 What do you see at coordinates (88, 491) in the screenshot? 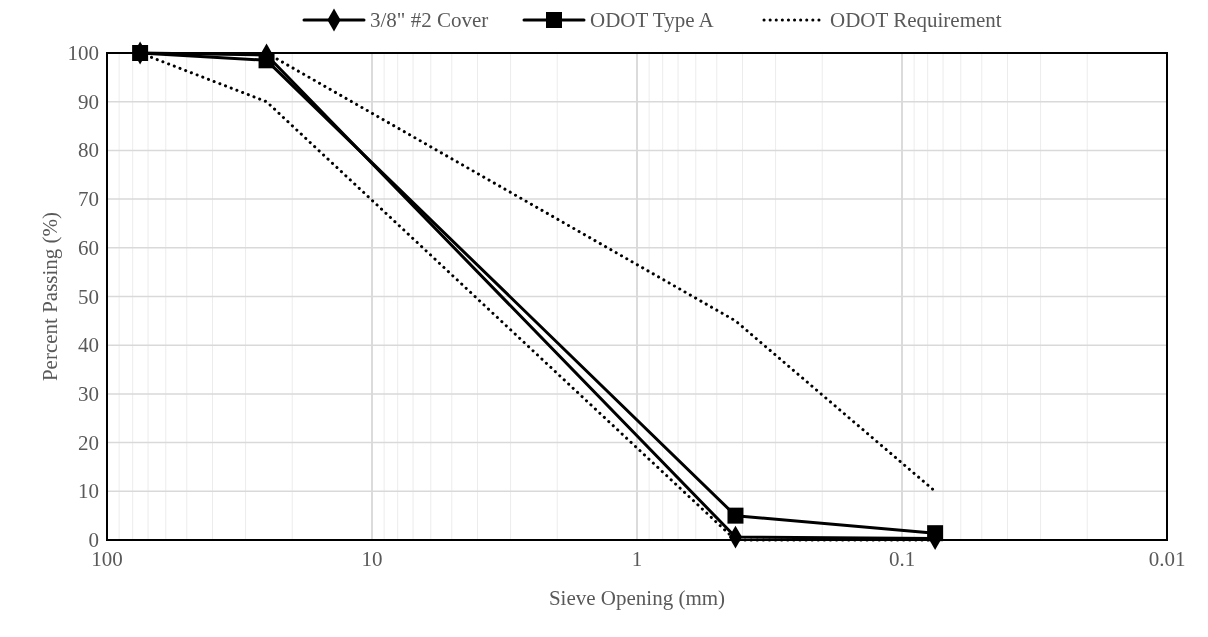
I see `y-tick-label: 10` at bounding box center [88, 491].